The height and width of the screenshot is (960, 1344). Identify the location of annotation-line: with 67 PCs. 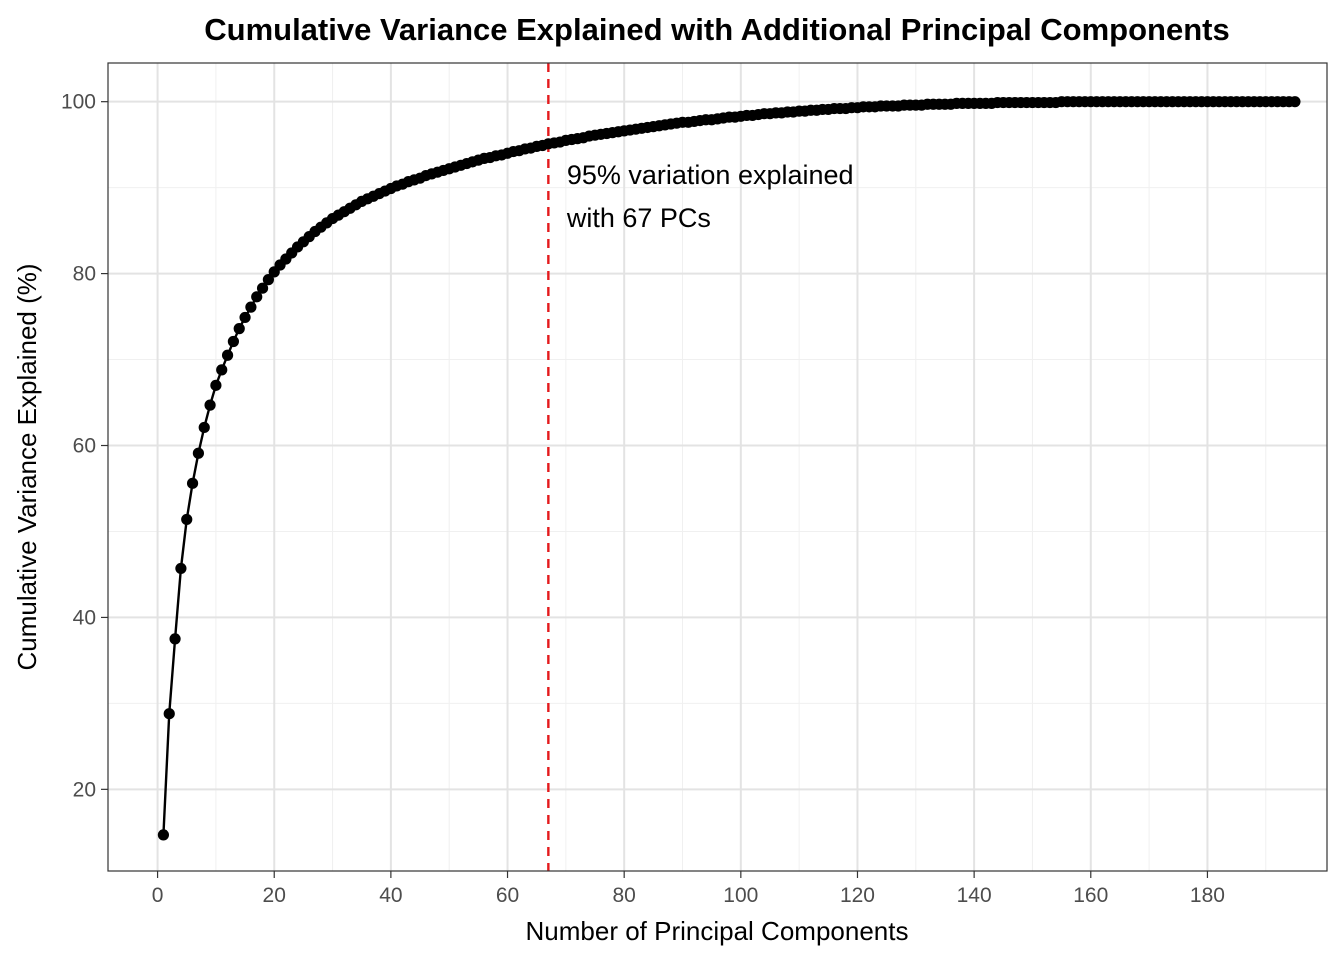
(638, 218).